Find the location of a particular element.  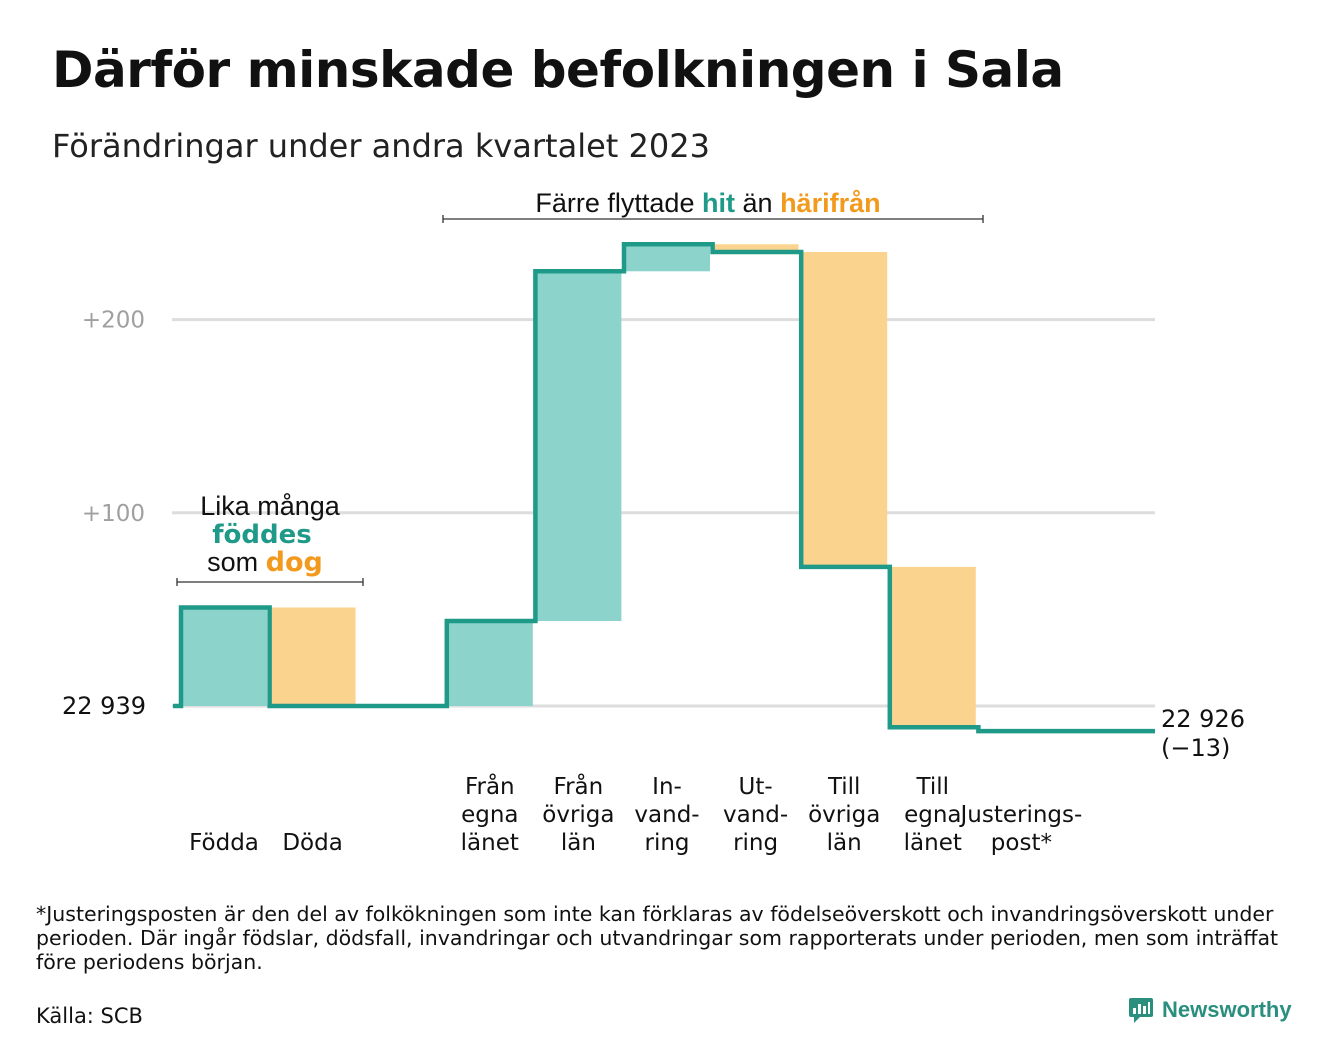

bar-födda is located at coordinates (224, 656).